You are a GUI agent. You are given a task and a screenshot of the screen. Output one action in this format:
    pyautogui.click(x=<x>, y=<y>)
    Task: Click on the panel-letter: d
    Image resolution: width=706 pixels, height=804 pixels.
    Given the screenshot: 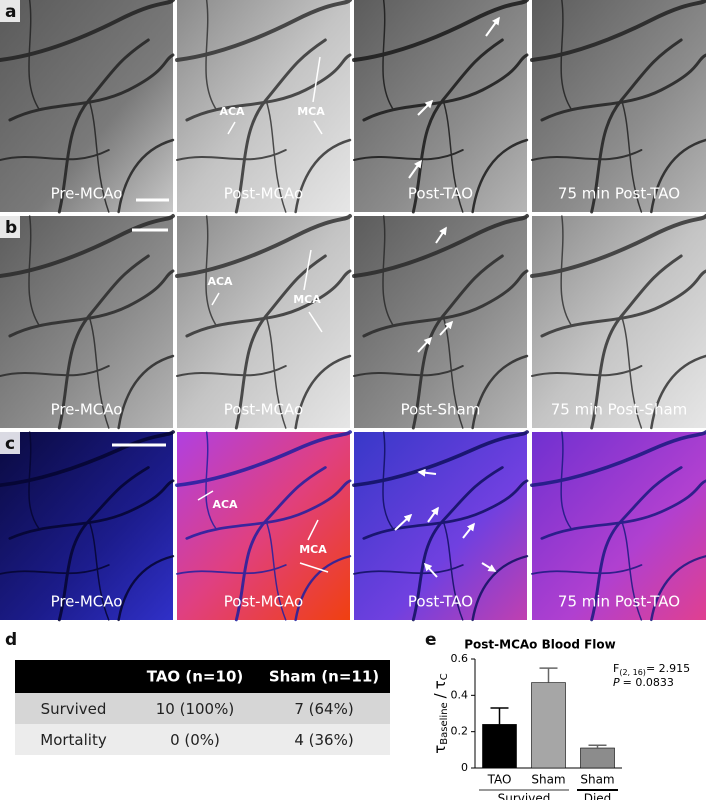 What is the action you would take?
    pyautogui.click(x=11, y=640)
    